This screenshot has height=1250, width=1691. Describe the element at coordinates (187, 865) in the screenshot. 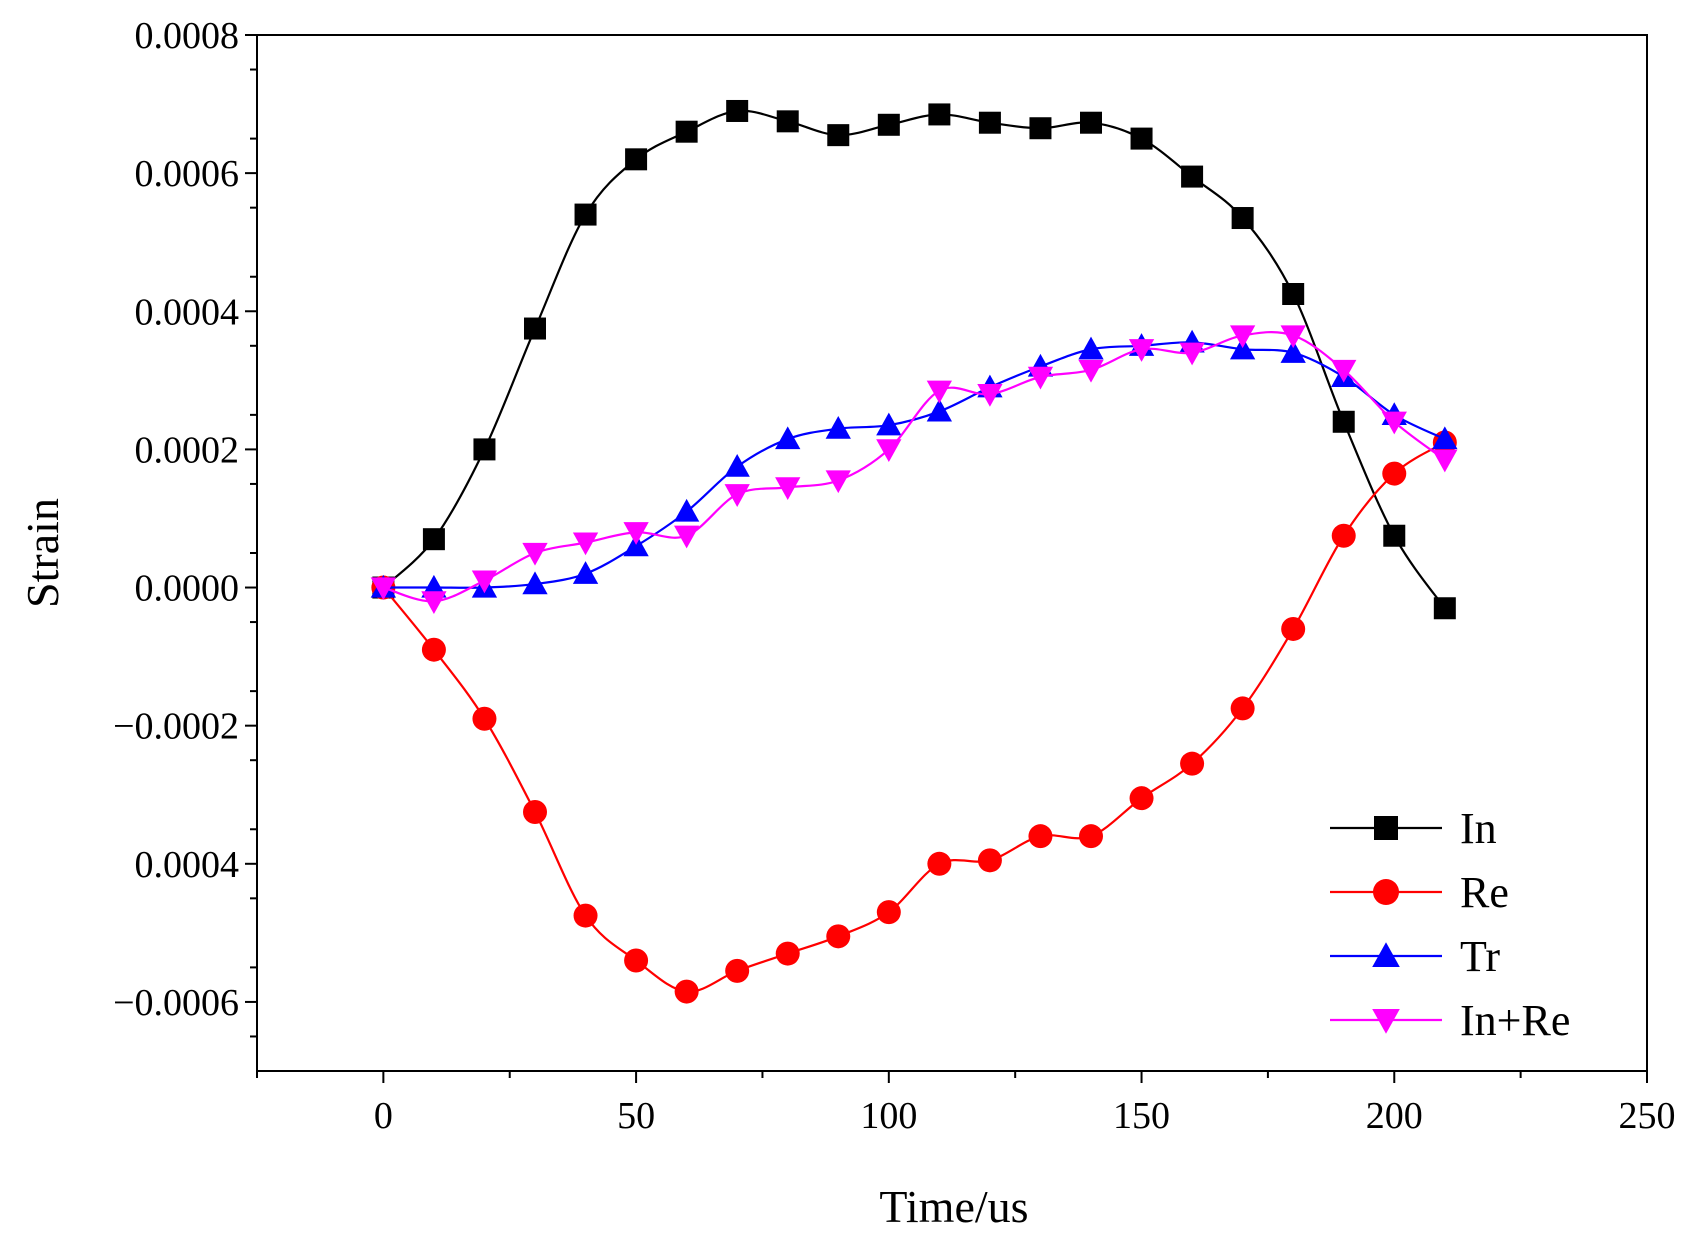

I see `y-tick-label: 0.0004` at that location.